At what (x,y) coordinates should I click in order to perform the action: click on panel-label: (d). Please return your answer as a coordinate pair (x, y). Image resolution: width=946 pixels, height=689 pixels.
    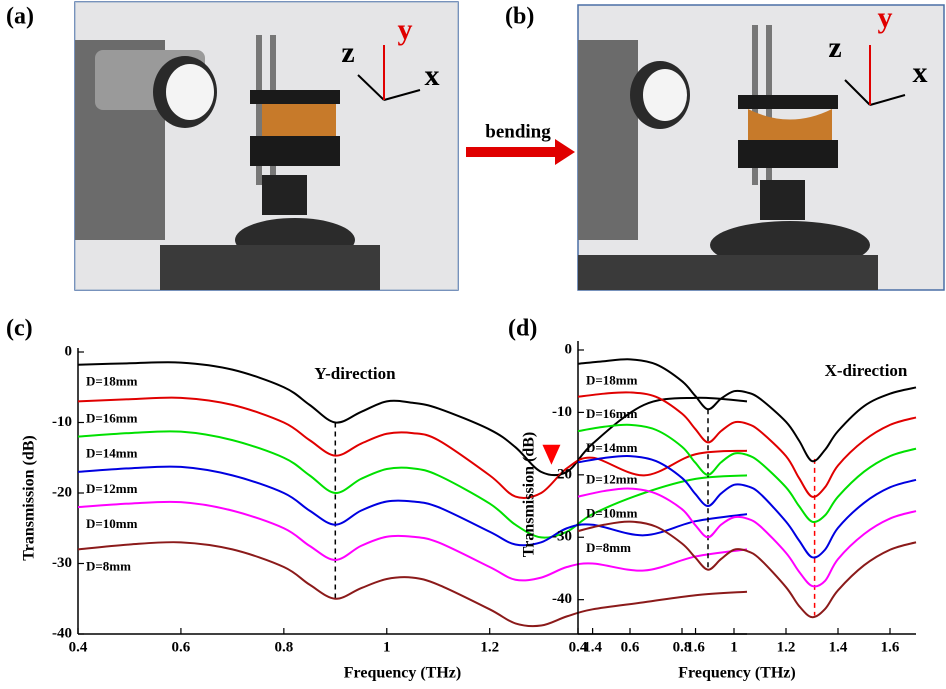
    Looking at the image, I should click on (522, 329).